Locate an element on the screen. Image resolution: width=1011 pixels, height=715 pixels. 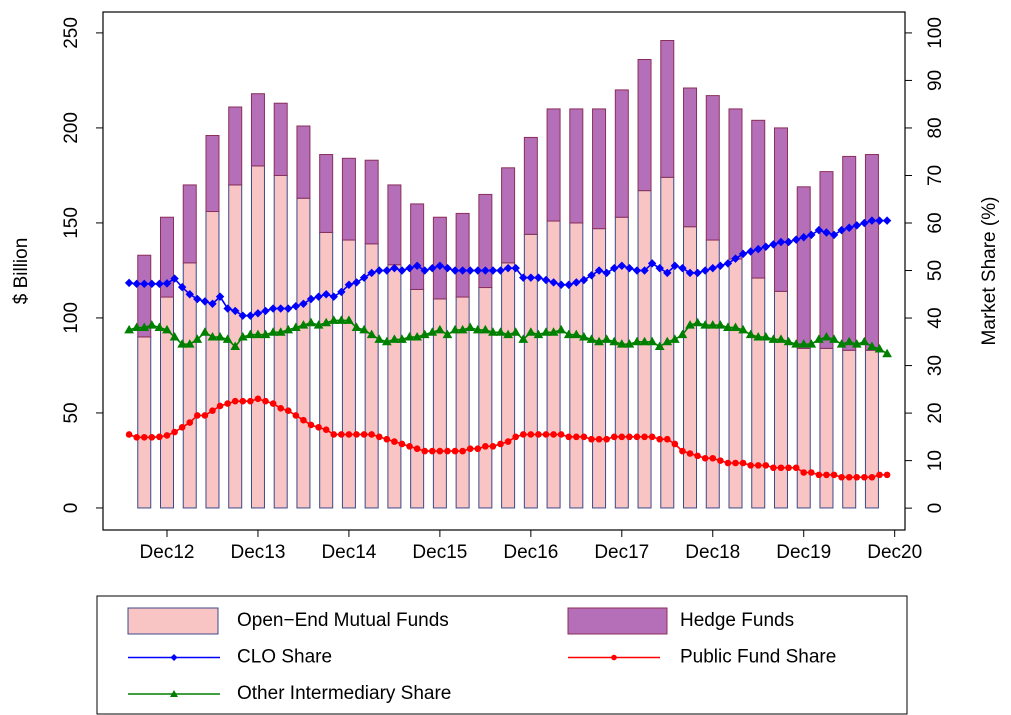
y2-tick-label: 100 is located at coordinates (935, 33).